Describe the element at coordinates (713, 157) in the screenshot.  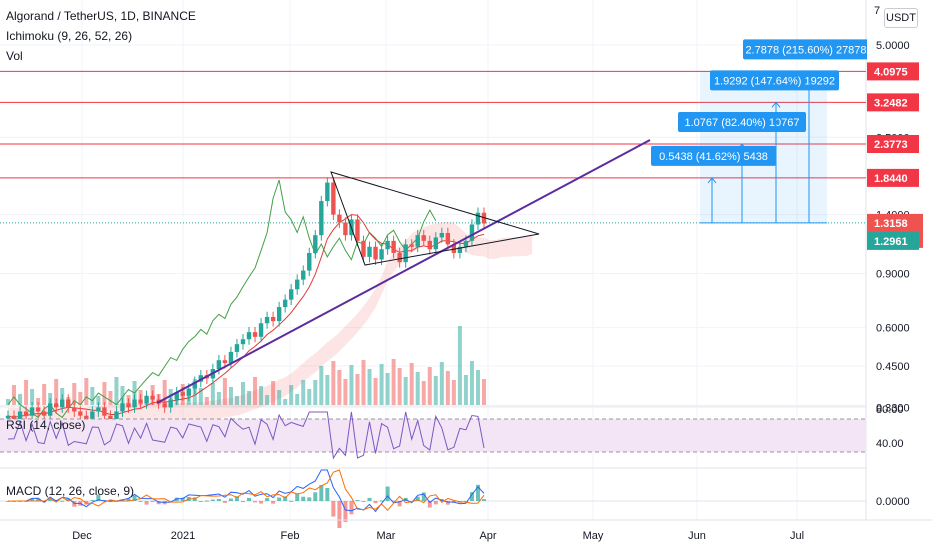
I see `projection-label: 0.5438 (41.62%) 5438` at that location.